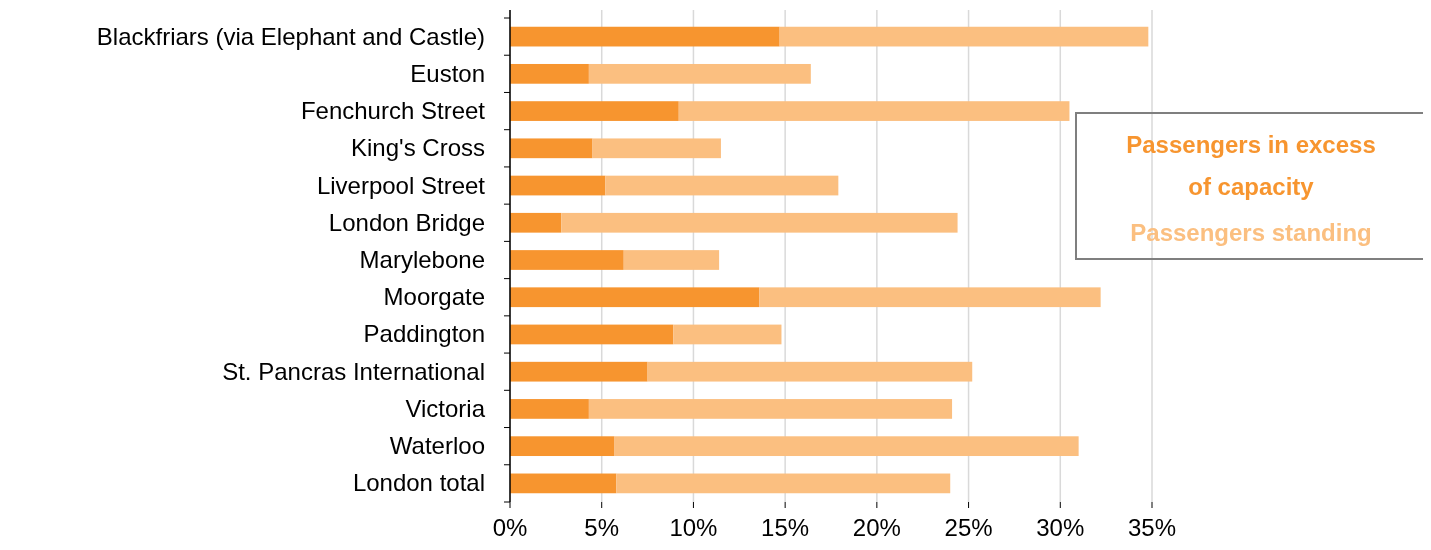 Image resolution: width=1431 pixels, height=550 pixels. I want to click on y-tick-label: King's Cross, so click(418, 148).